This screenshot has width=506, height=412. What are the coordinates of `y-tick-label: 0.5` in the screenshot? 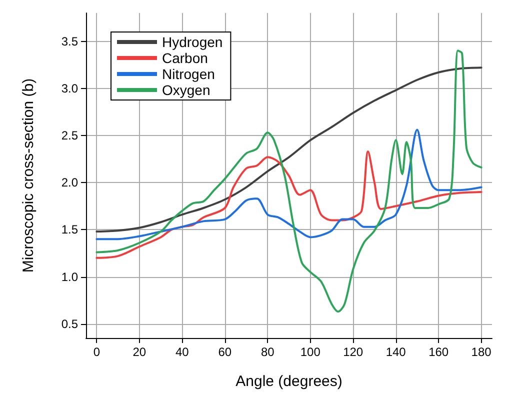 It's located at (69, 323).